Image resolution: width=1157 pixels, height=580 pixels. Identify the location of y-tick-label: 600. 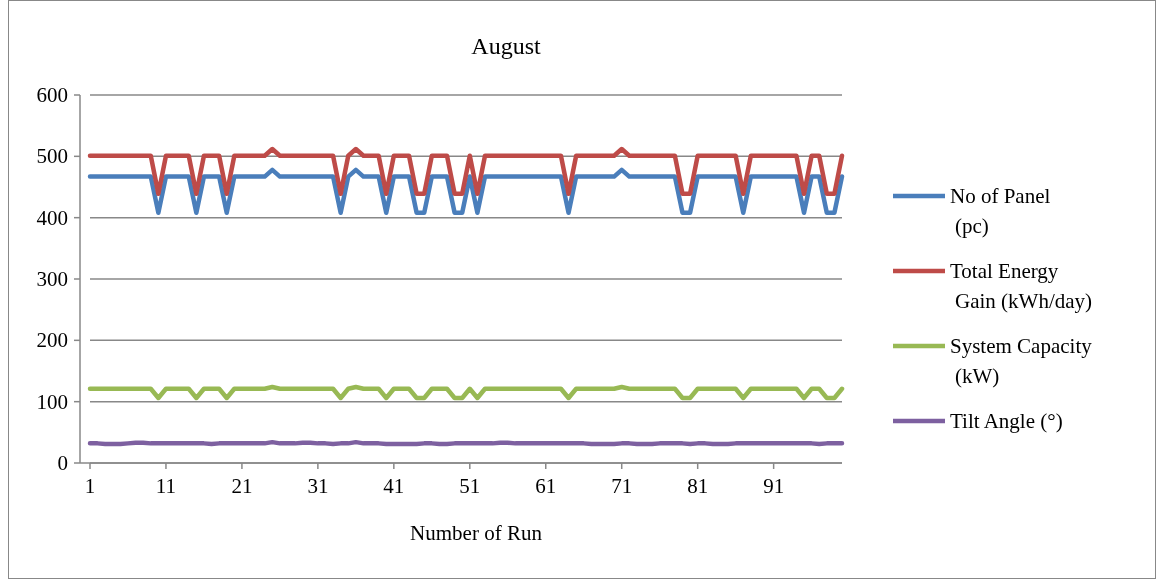
(52, 95).